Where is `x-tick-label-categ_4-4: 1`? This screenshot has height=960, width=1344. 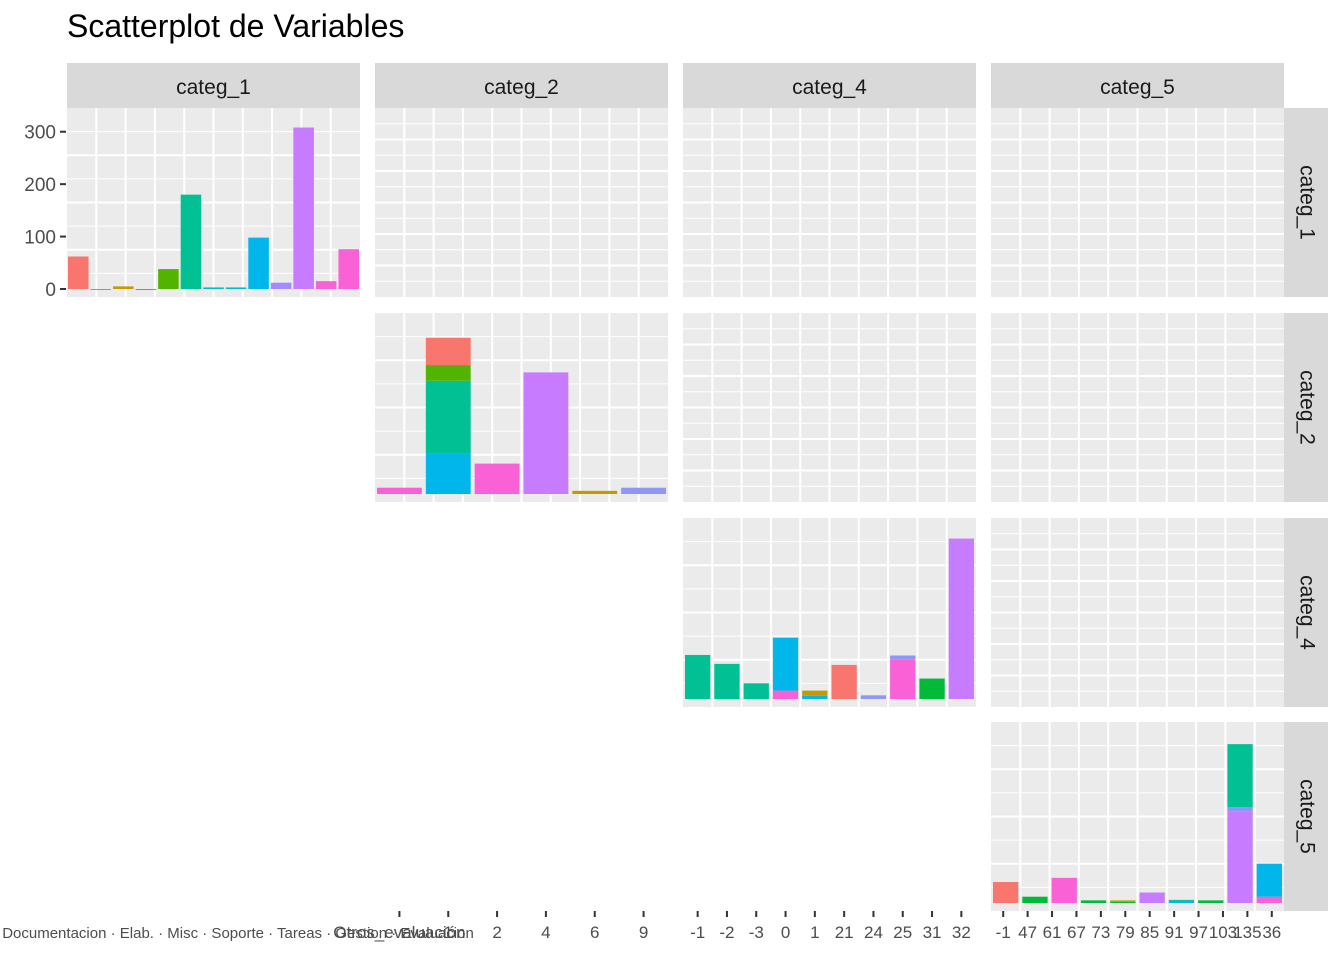 x-tick-label-categ_4-4: 1 is located at coordinates (814, 932).